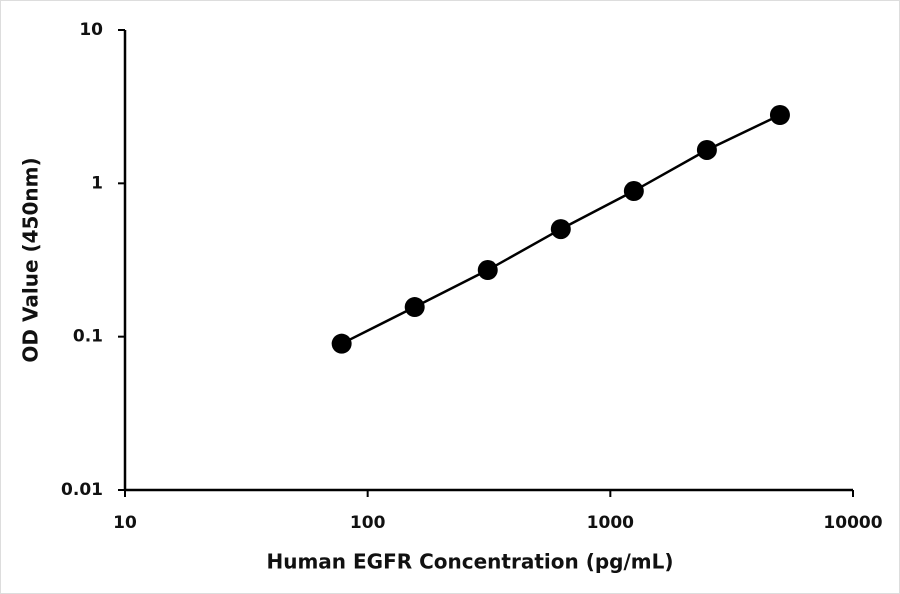 The width and height of the screenshot is (900, 594). I want to click on x-axis-label: Human EGFR Concentration (pg/mL), so click(469, 562).